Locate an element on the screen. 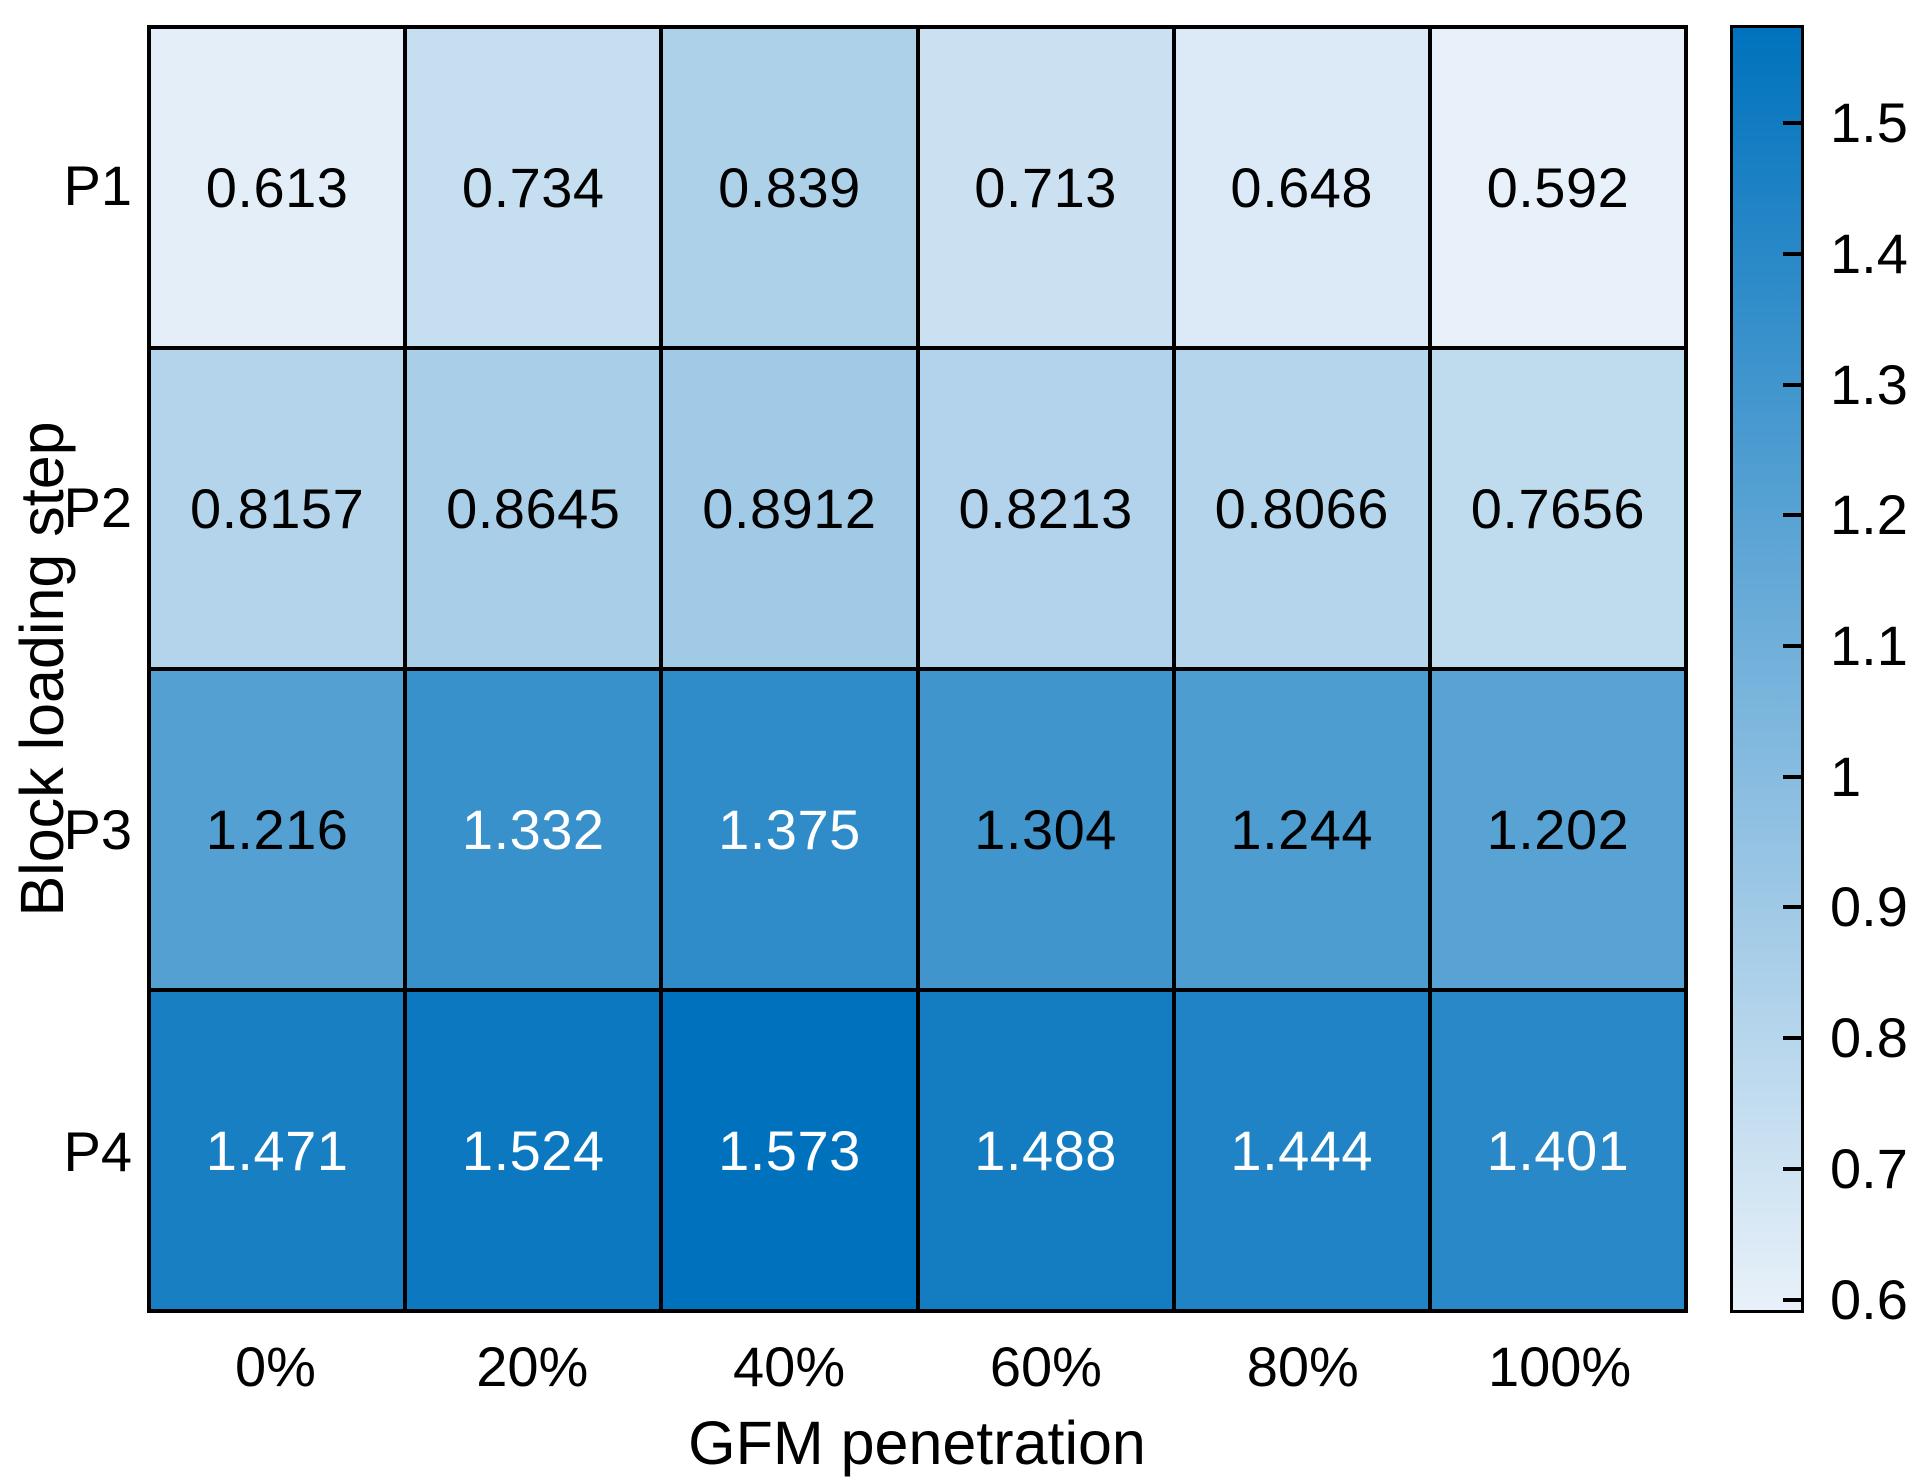 This screenshot has width=1914, height=1484. heatmap-cell-P3-40%: 1.375 is located at coordinates (789, 829).